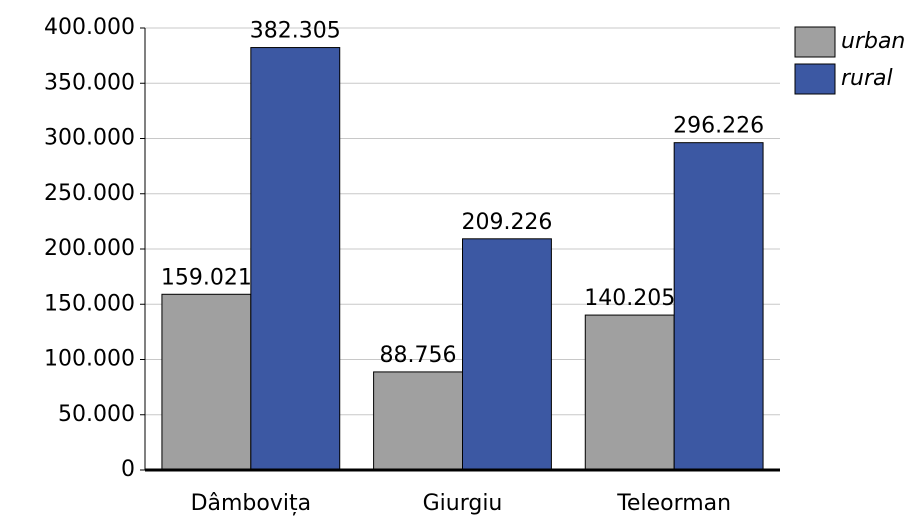 The width and height of the screenshot is (914, 521). I want to click on y-tick-label: 100.000, so click(89, 359).